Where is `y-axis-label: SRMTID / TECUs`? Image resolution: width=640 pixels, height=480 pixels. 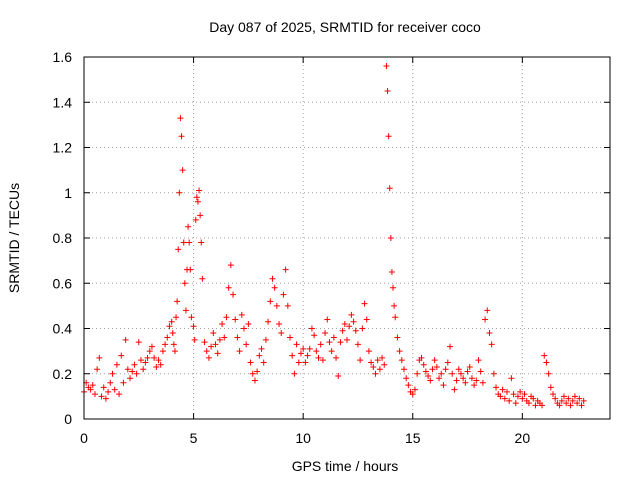 y-axis-label: SRMTID / TECUs is located at coordinates (14, 238).